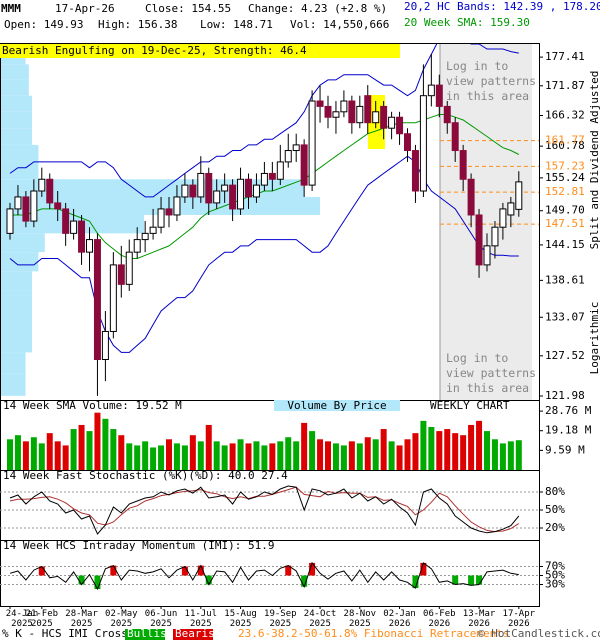  I want to click on login-area, so click(486, 221).